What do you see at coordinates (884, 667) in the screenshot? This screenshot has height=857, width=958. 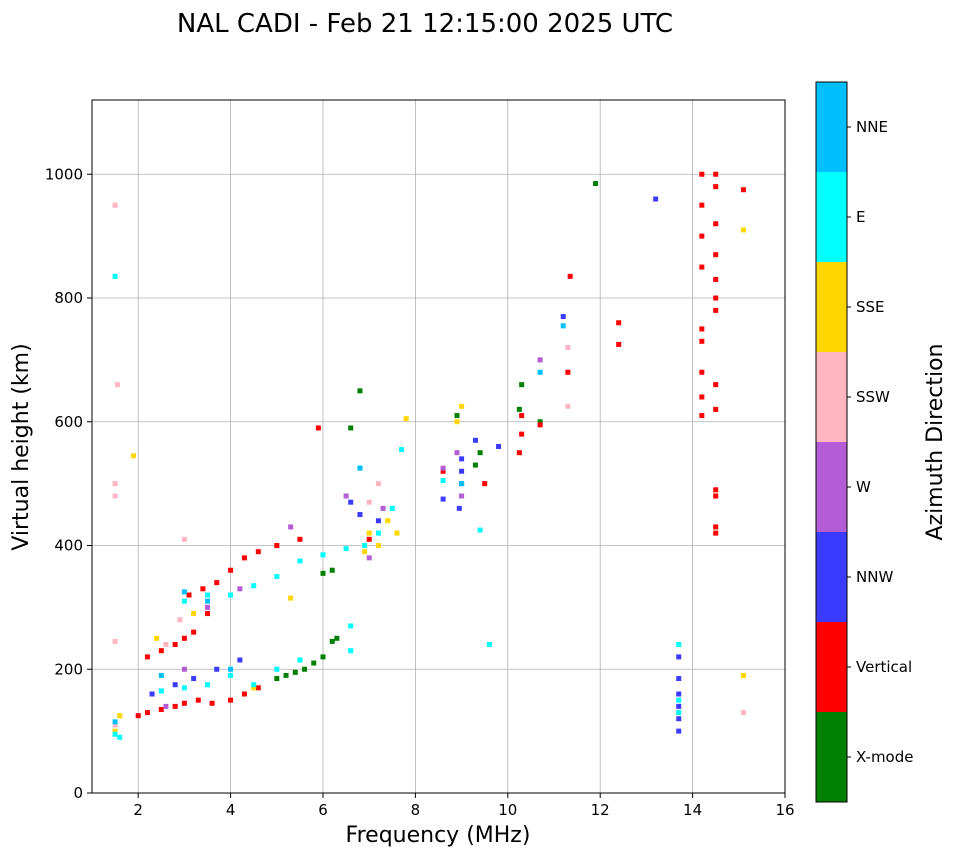 I see `colorbar-tick-label: Vertical` at bounding box center [884, 667].